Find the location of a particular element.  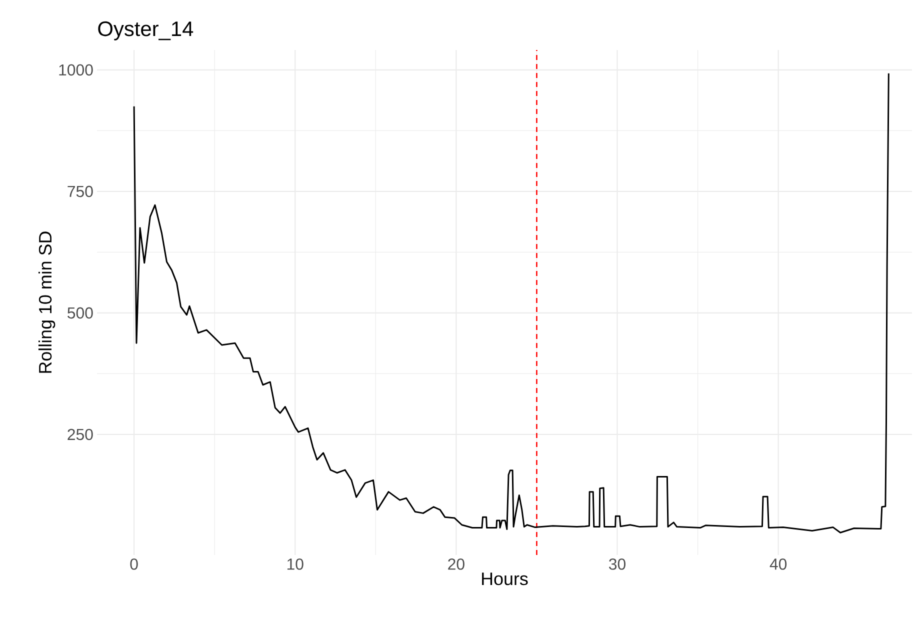

y-tick-label: 500 is located at coordinates (80, 313).